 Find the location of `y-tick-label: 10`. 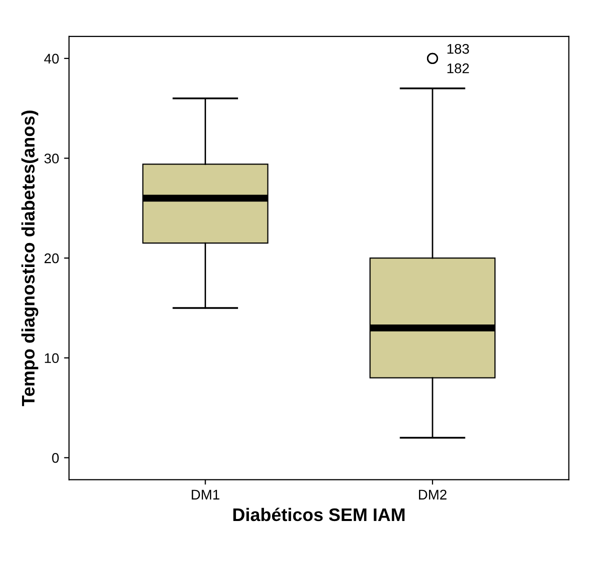

y-tick-label: 10 is located at coordinates (51, 358).